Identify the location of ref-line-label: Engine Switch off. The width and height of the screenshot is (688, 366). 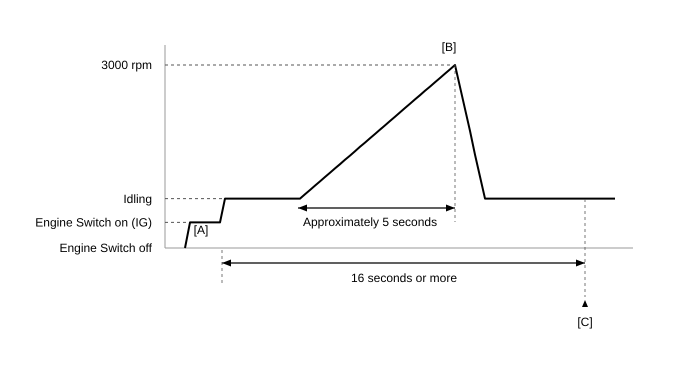
(106, 248).